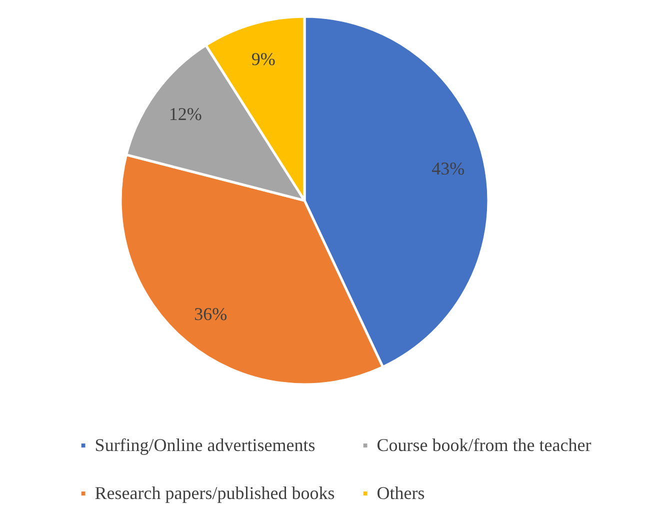 This screenshot has height=512, width=670. I want to click on data-label: 12%, so click(185, 114).